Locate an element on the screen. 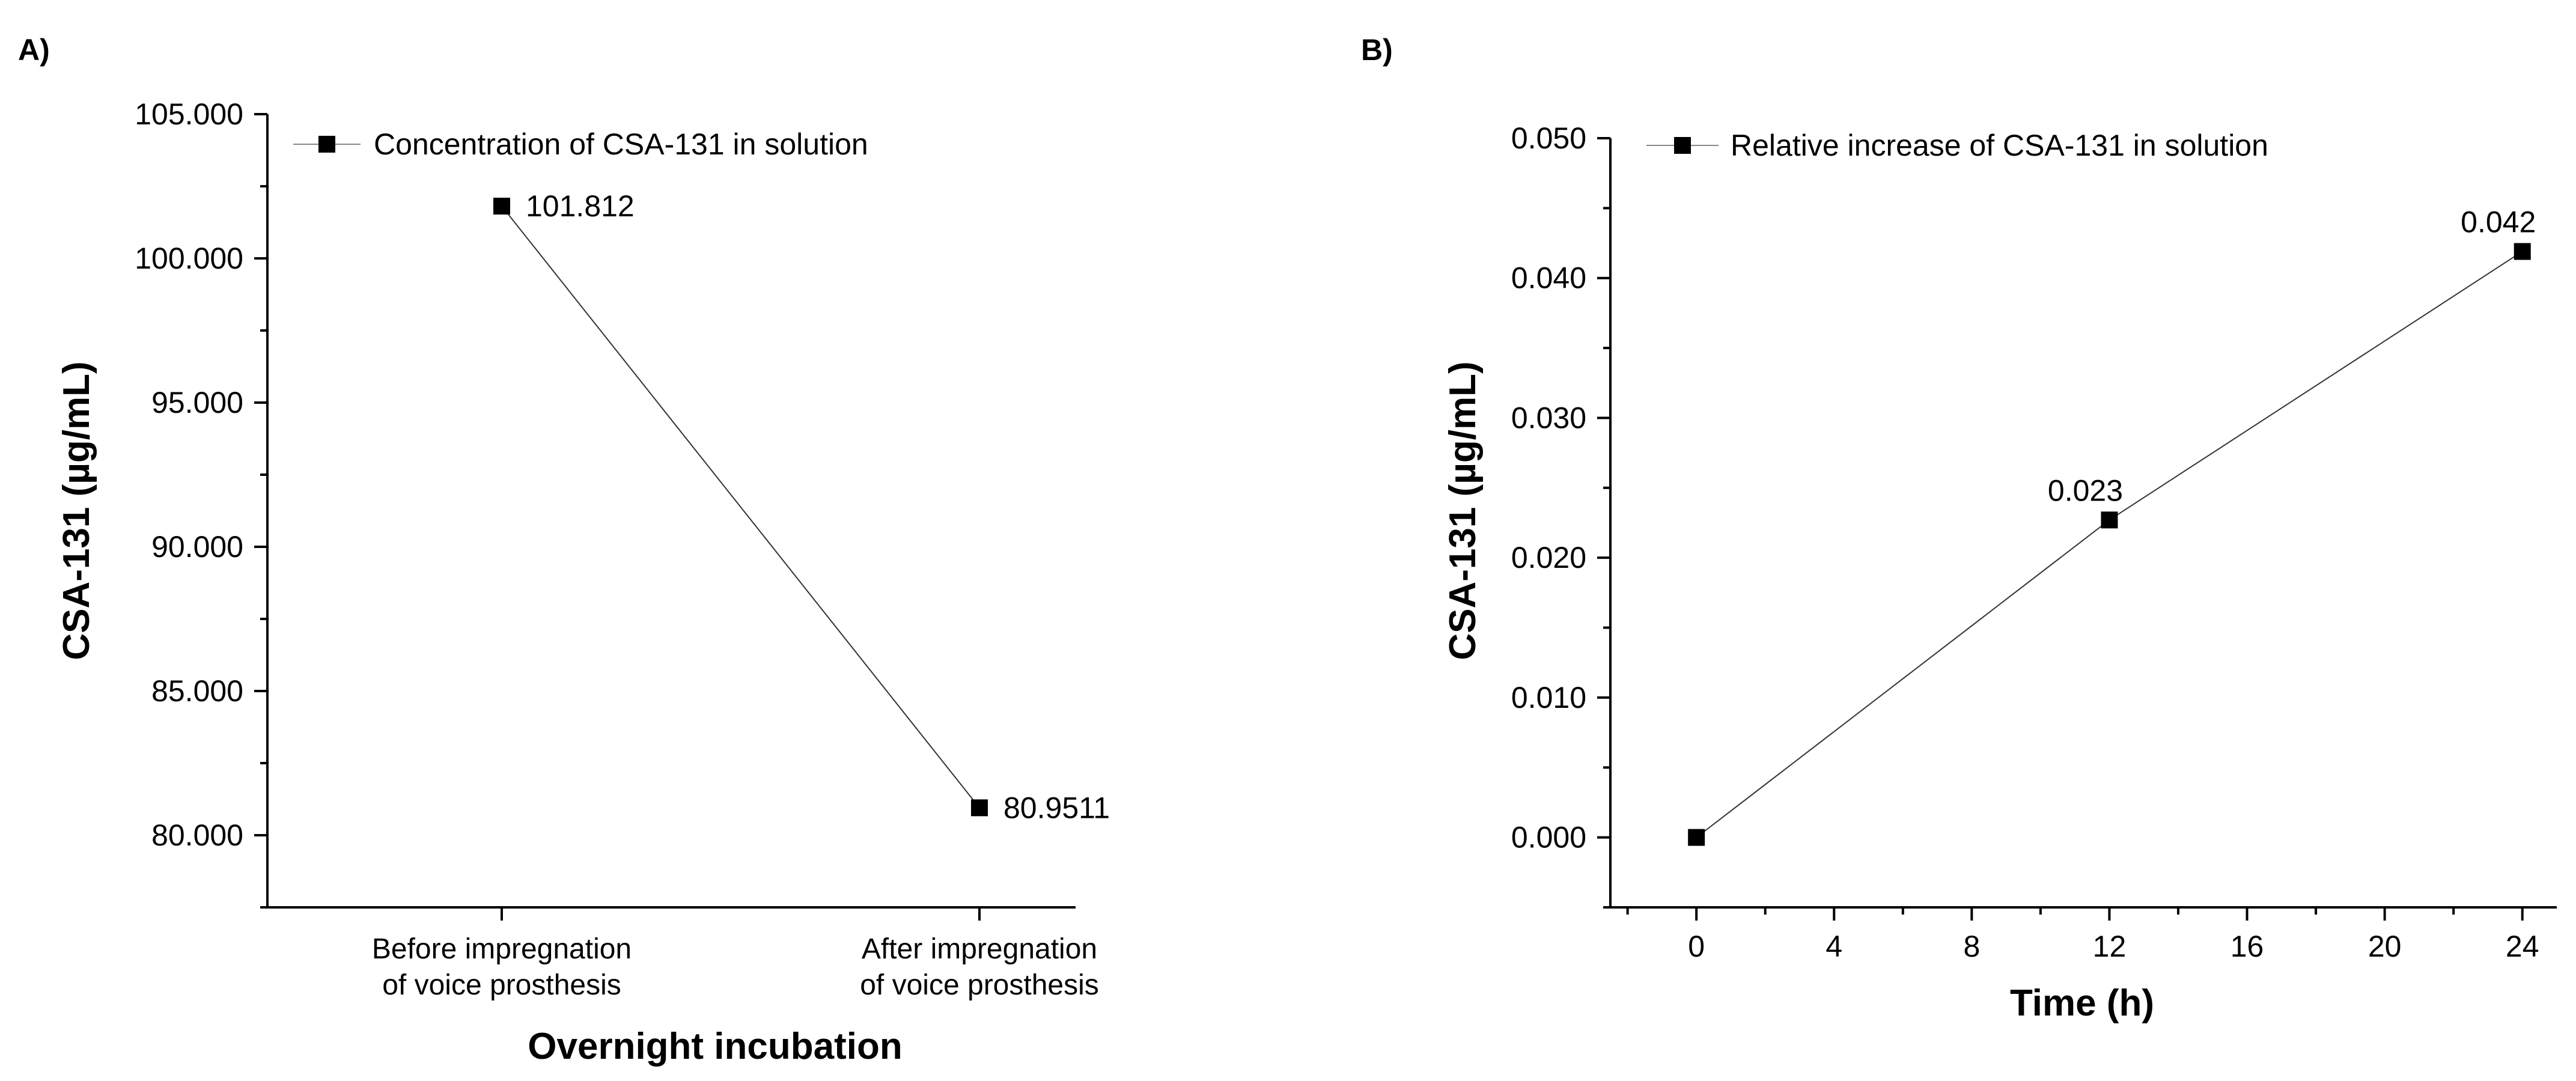 The image size is (2576, 1081). x-tick-label: 24 is located at coordinates (2522, 946).